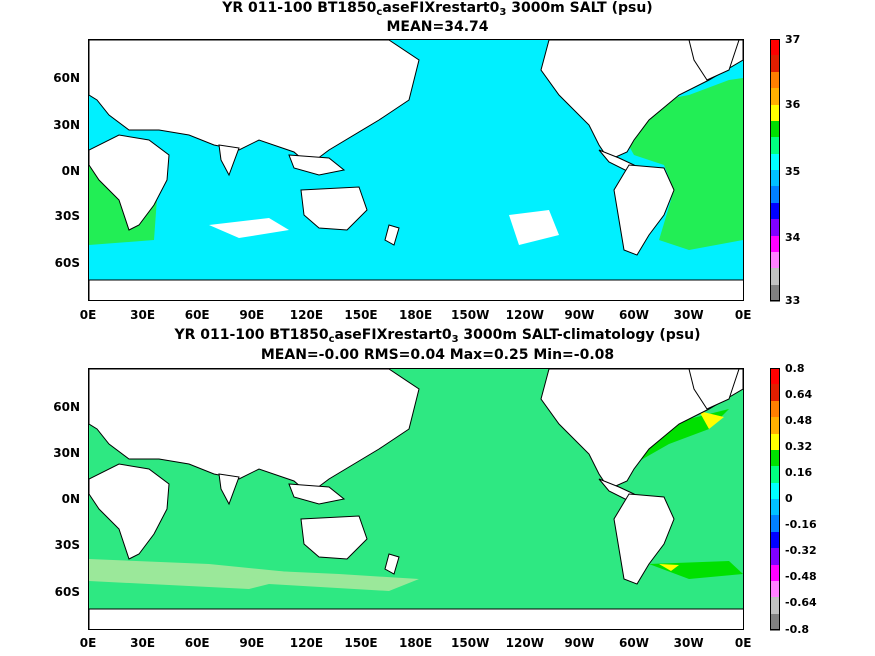 The width and height of the screenshot is (875, 656). Describe the element at coordinates (67, 216) in the screenshot. I see `panel-1-lat-label: 30S` at that location.